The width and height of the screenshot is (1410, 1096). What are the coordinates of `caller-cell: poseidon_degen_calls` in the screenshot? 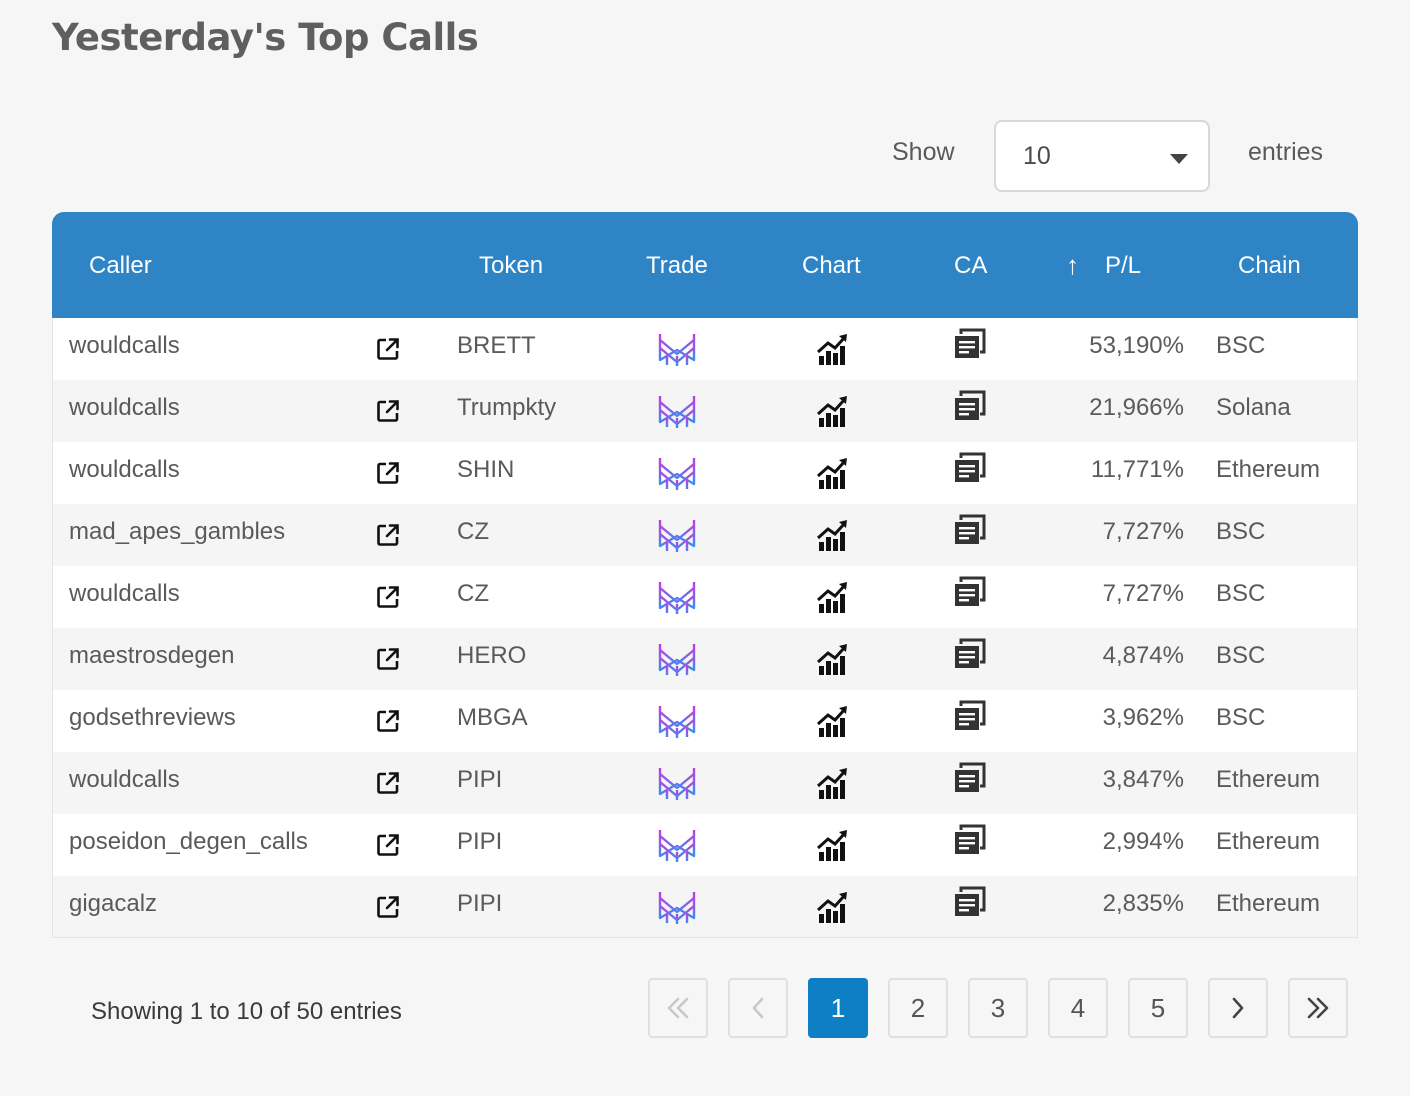 It's located at (188, 841).